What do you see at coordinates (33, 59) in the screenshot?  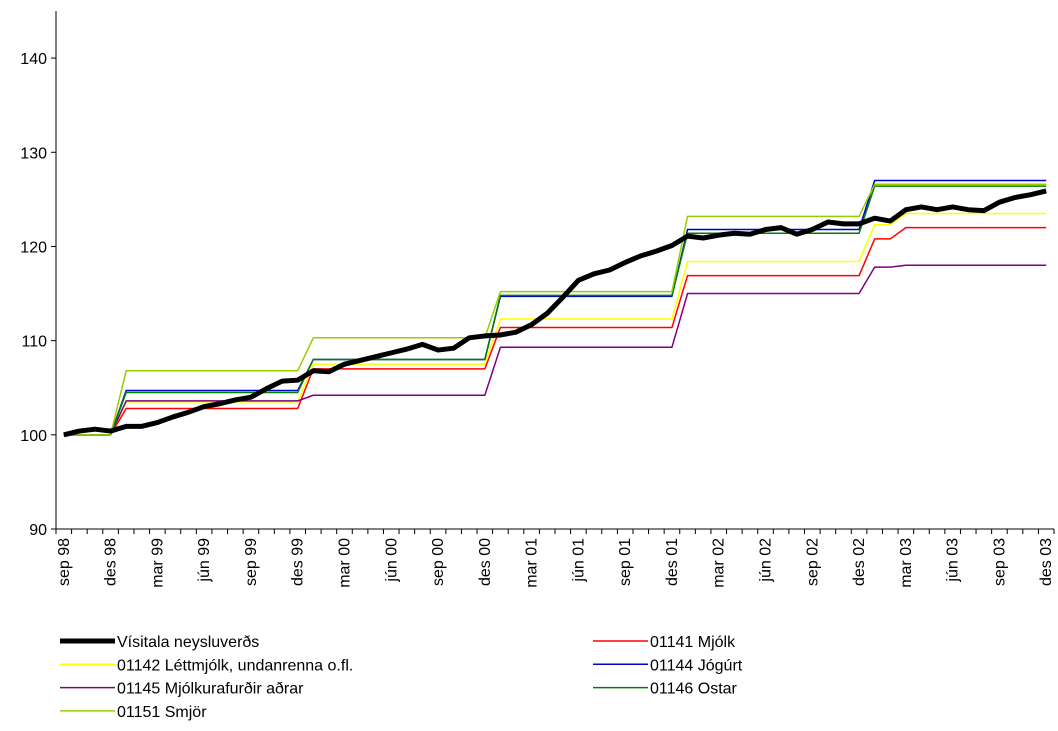 I see `y-tick-label: 140` at bounding box center [33, 59].